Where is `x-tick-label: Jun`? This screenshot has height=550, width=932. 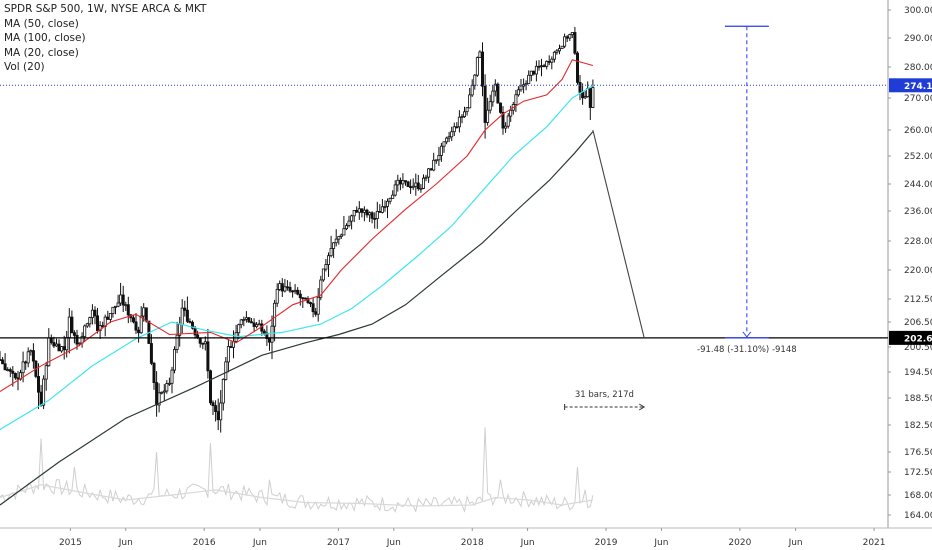
x-tick-label: Jun is located at coordinates (393, 543).